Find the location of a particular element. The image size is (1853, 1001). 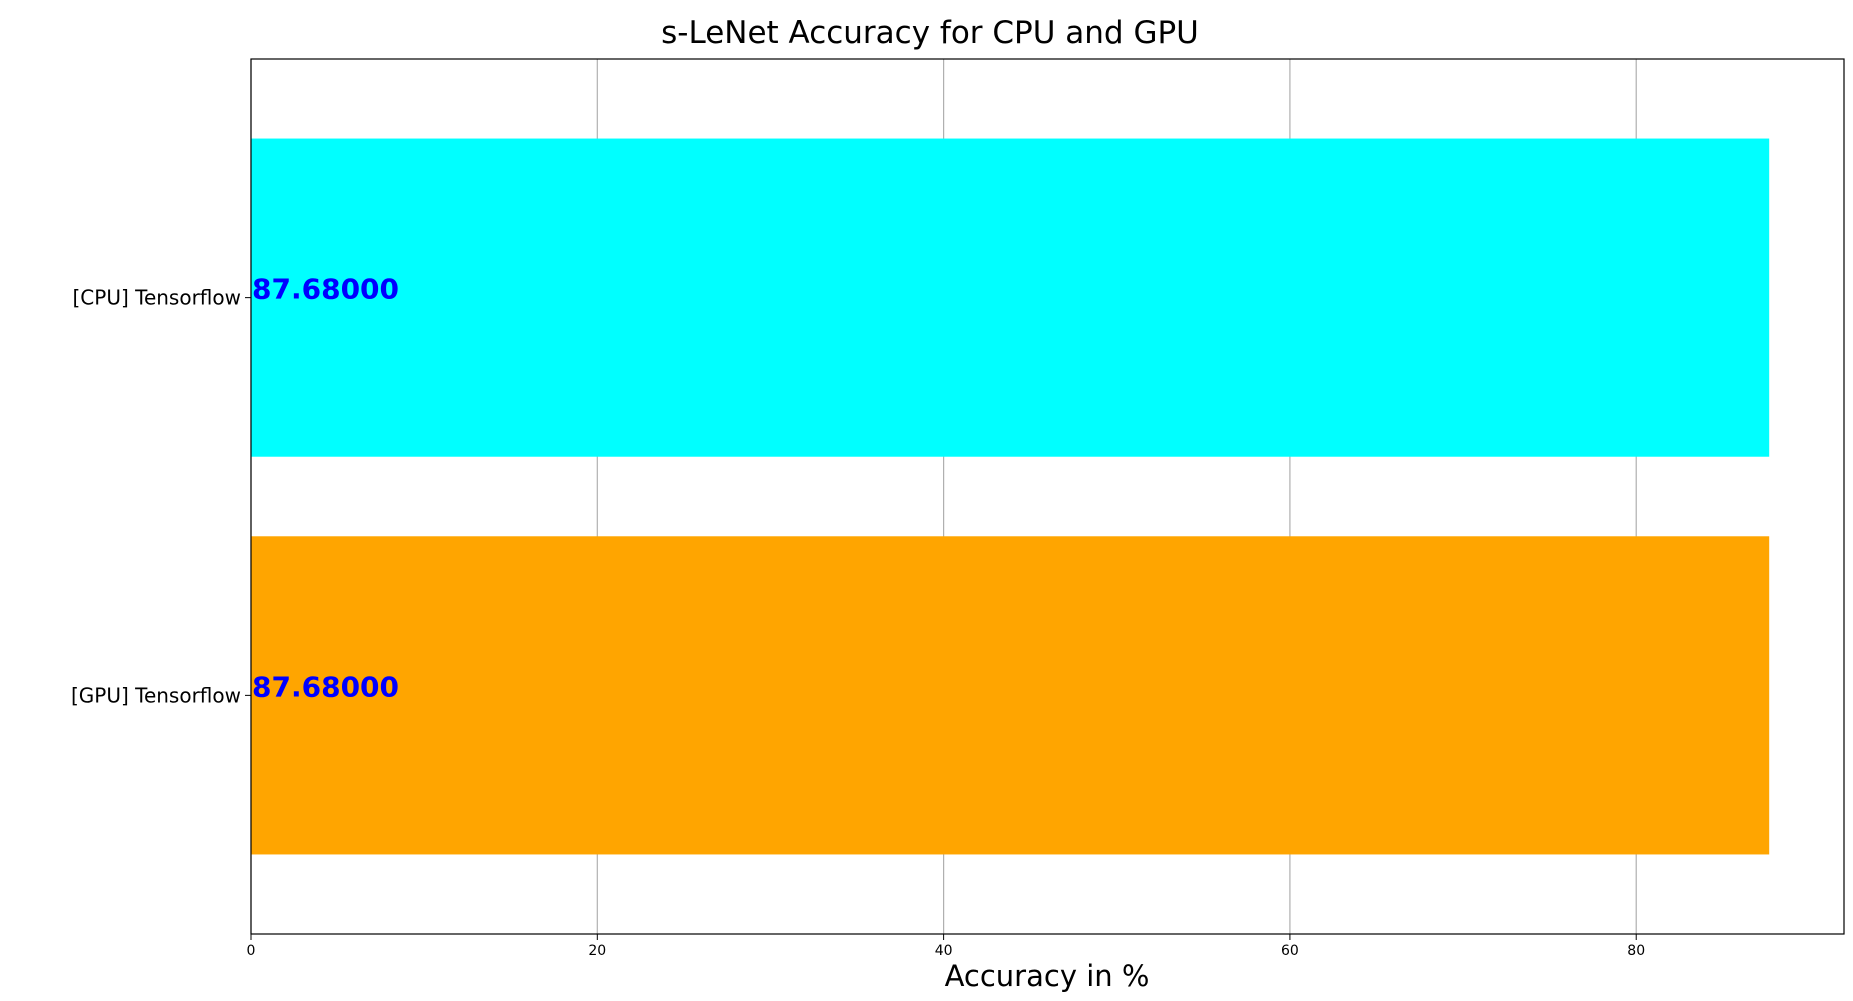

x-tick-label: 20 is located at coordinates (597, 951).